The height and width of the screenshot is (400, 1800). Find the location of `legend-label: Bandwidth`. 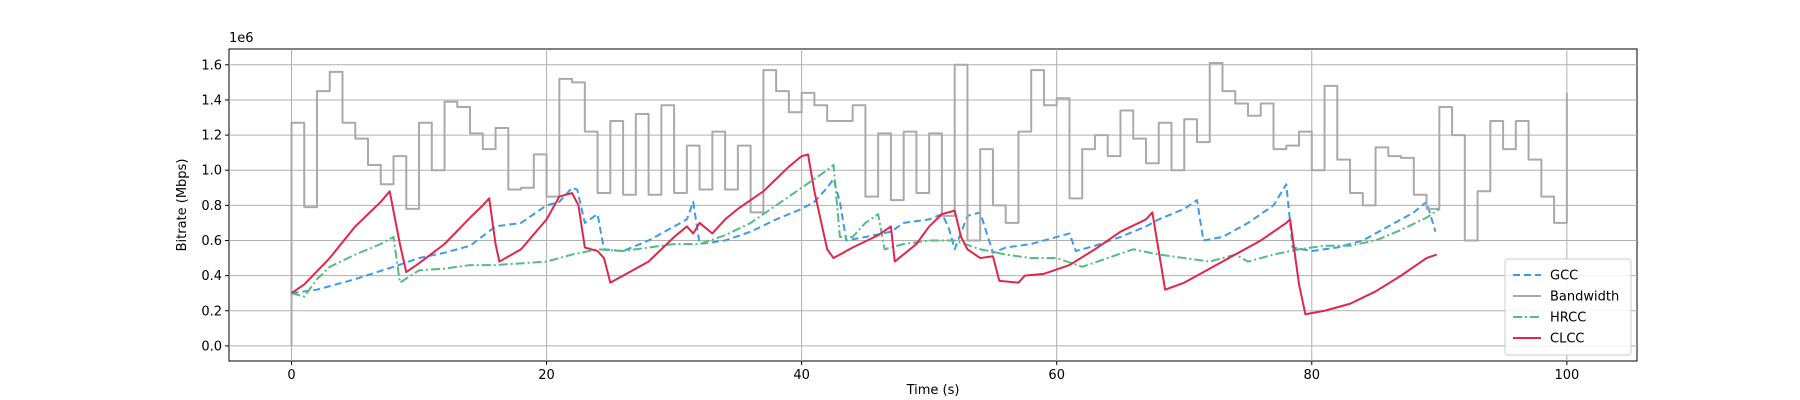

legend-label: Bandwidth is located at coordinates (1584, 297).